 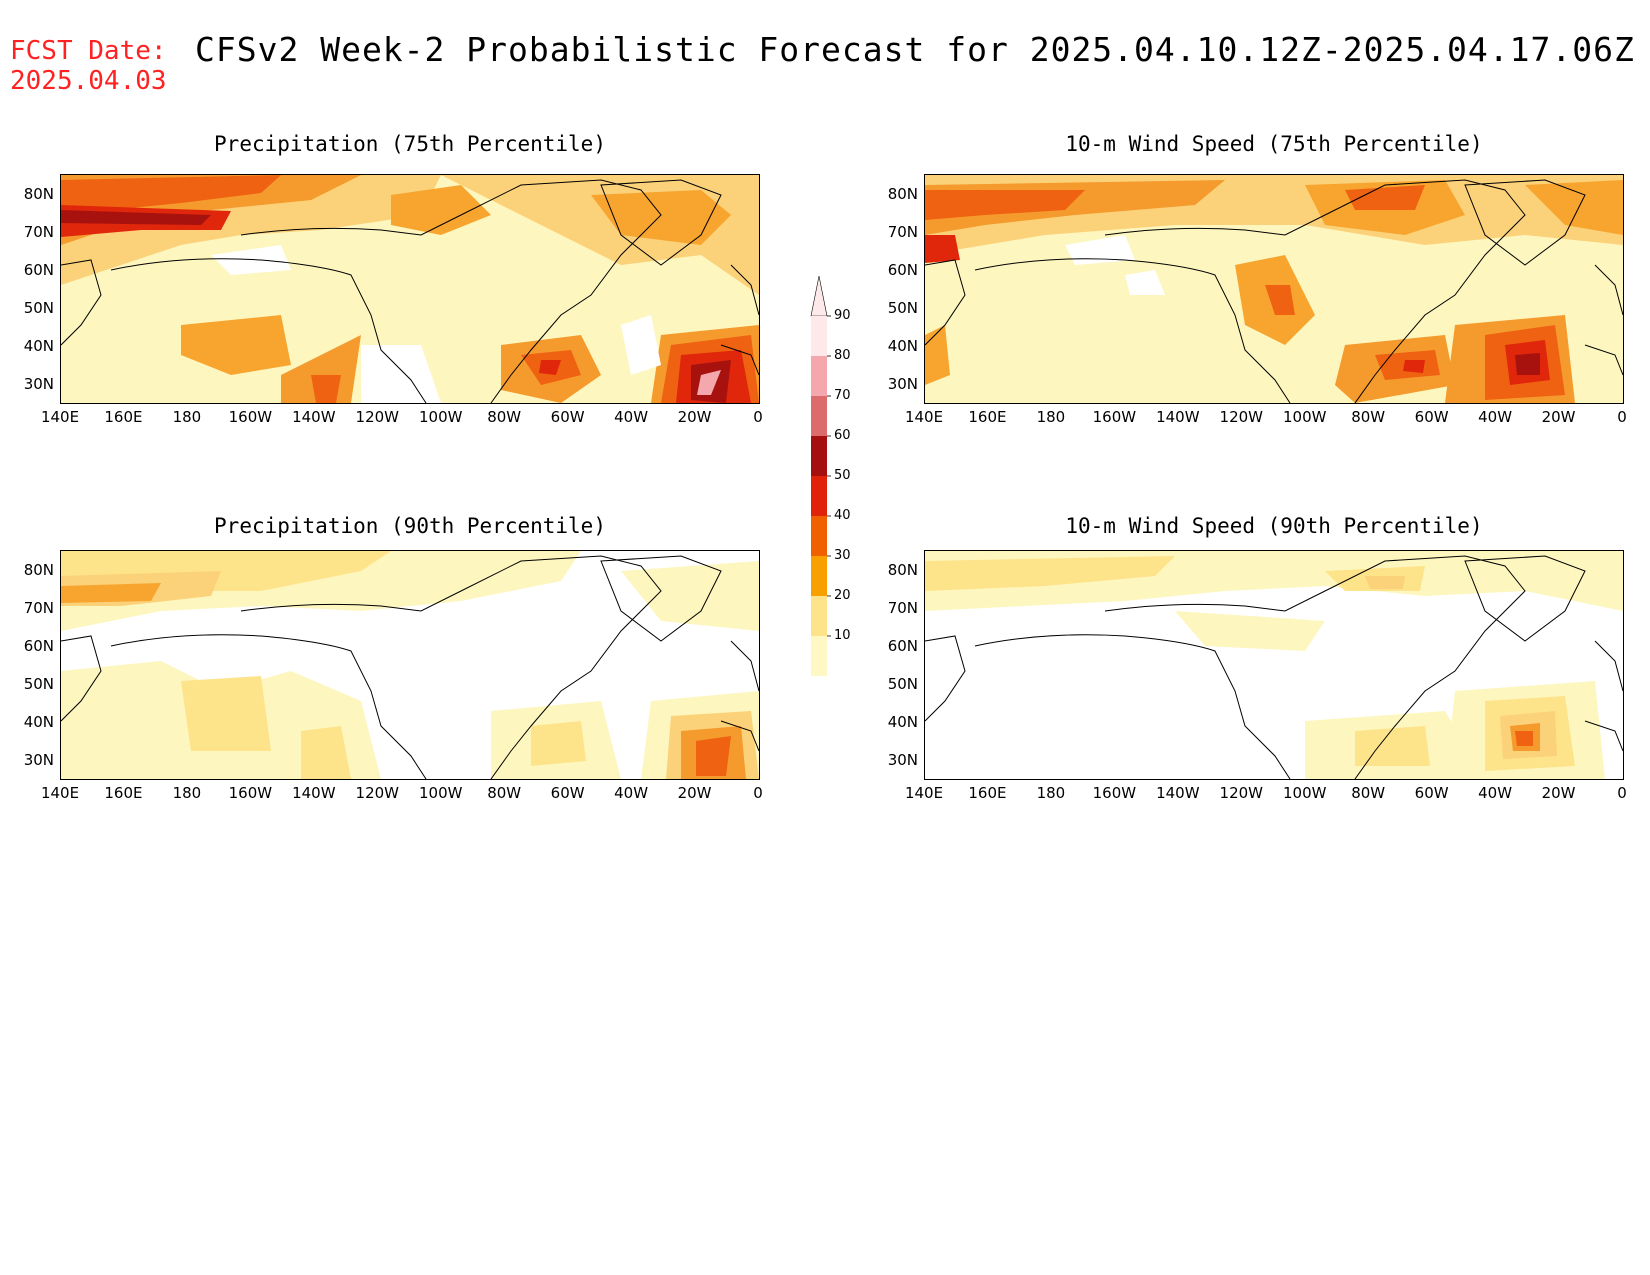 What do you see at coordinates (819, 296) in the screenshot?
I see `colorbar-top-arrow` at bounding box center [819, 296].